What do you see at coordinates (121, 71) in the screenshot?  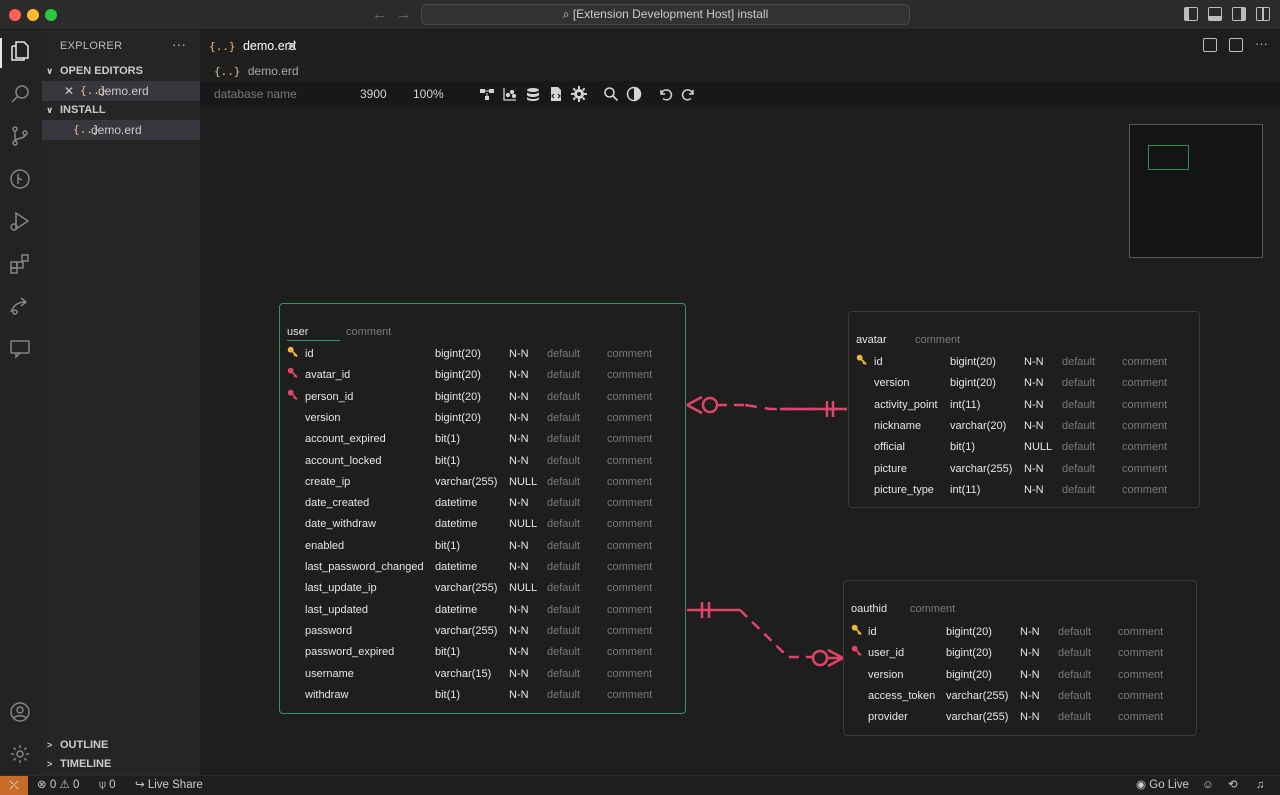 I see `open-editors-section: ∨ OPEN EDITORS` at bounding box center [121, 71].